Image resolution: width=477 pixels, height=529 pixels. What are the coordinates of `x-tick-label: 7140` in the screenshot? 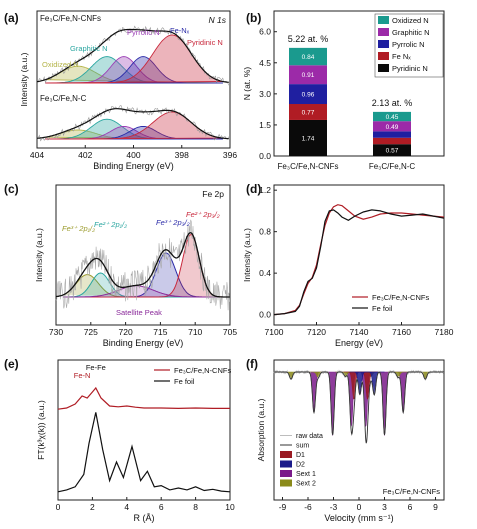 It's located at (359, 332).